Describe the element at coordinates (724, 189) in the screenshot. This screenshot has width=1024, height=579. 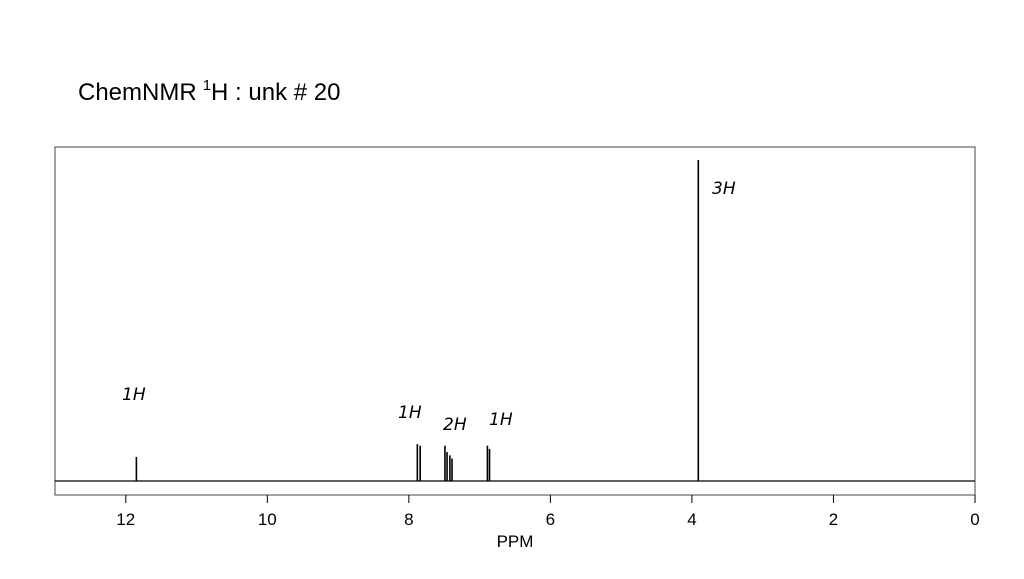
I see `peak-annotation: 3H` at that location.